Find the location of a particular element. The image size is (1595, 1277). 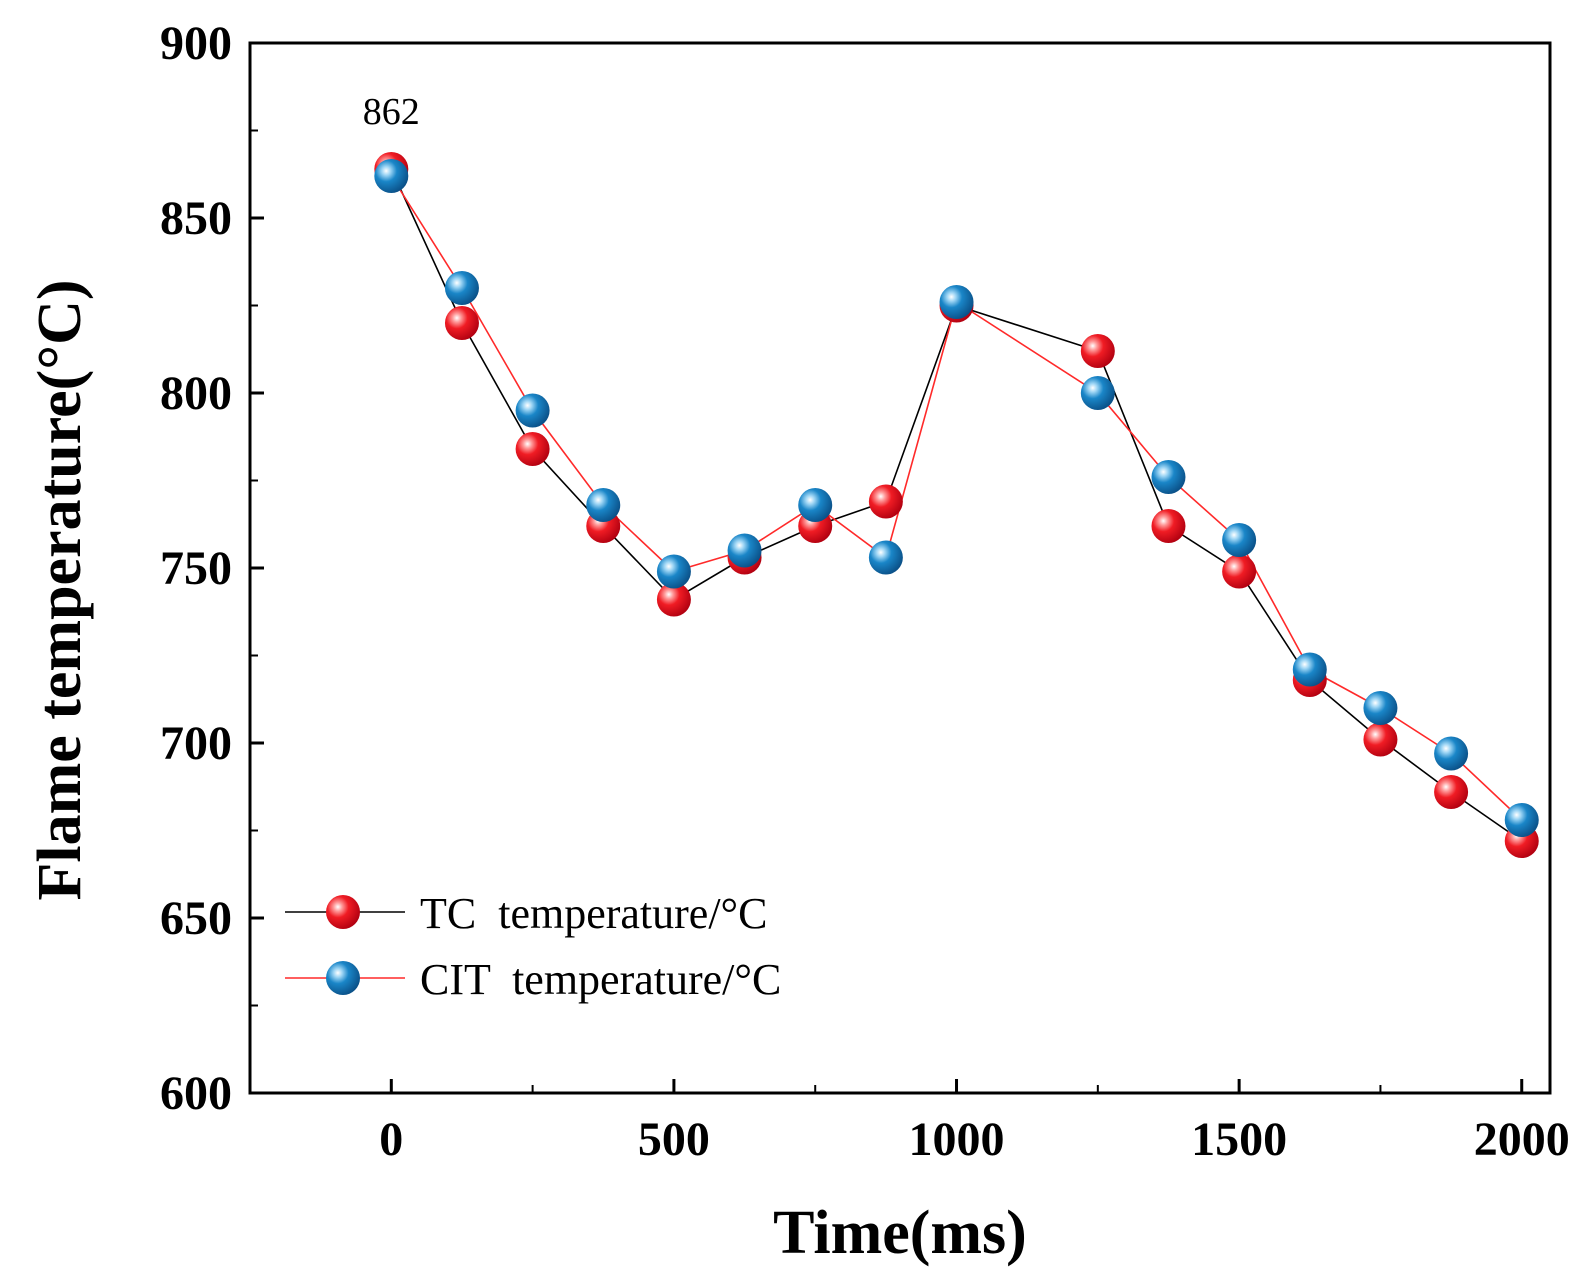

x-tick-label: 1500 is located at coordinates (1239, 1139).